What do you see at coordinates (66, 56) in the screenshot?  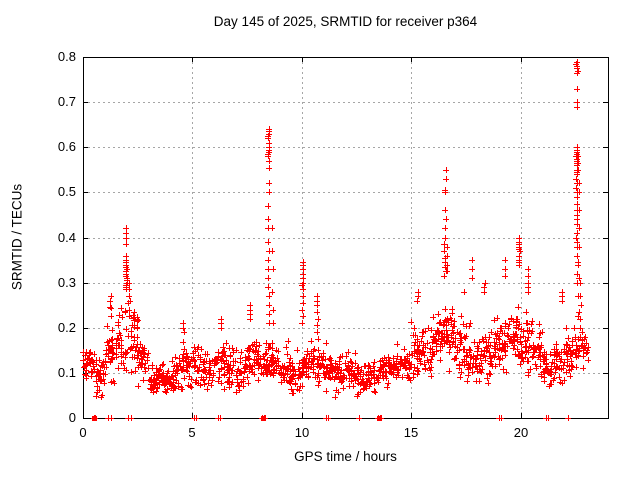 I see `y-tick-label: 0.8` at bounding box center [66, 56].